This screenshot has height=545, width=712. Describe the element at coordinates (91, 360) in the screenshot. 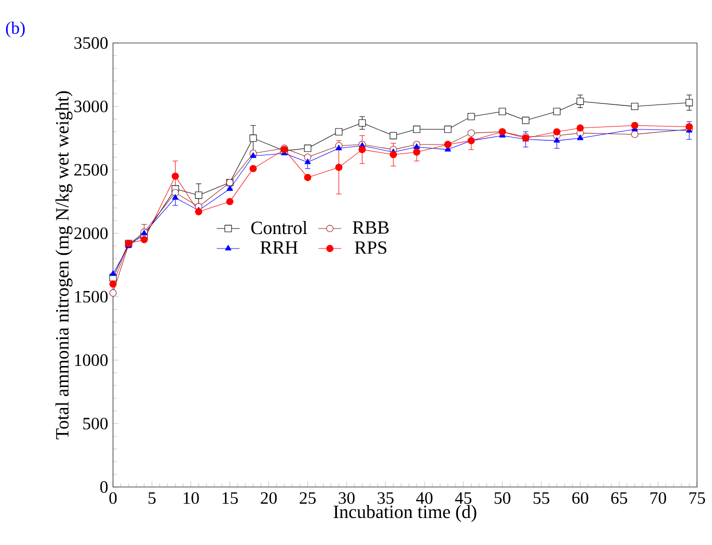

I see `y-tick-label: 1000` at that location.